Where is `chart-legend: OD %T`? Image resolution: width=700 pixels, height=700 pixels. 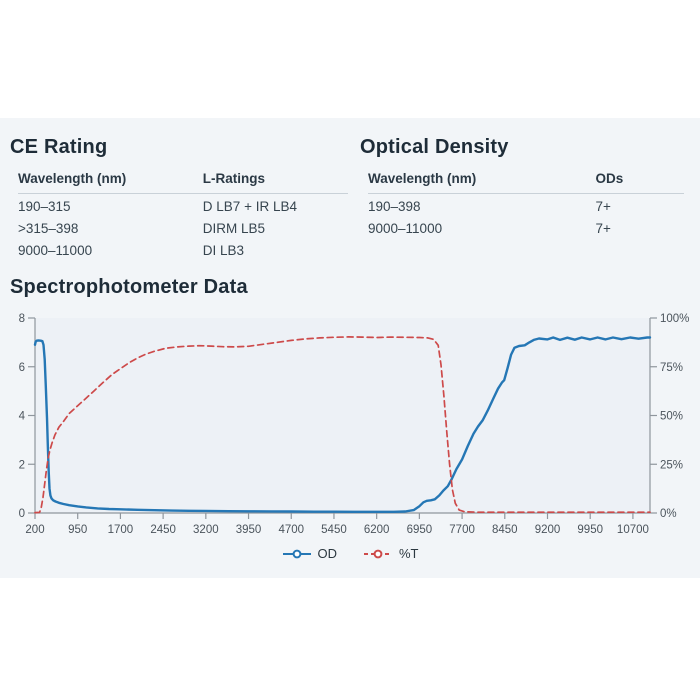
chart-legend: OD %T is located at coordinates (350, 553).